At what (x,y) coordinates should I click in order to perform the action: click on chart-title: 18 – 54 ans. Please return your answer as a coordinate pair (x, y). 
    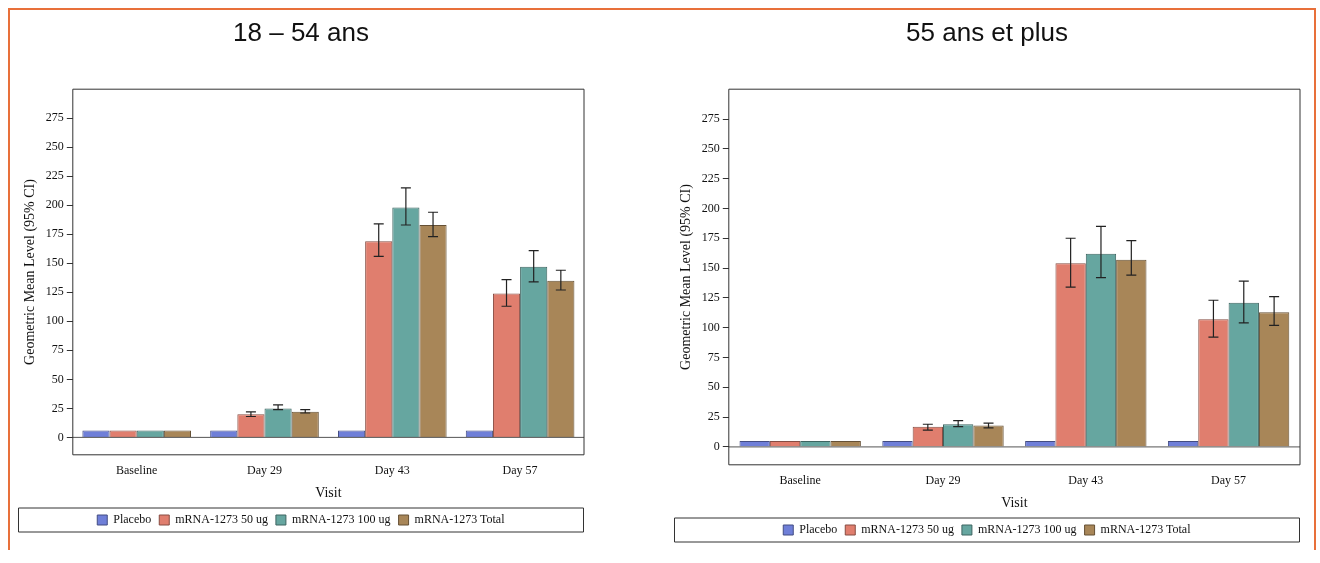
    Looking at the image, I should click on (301, 31).